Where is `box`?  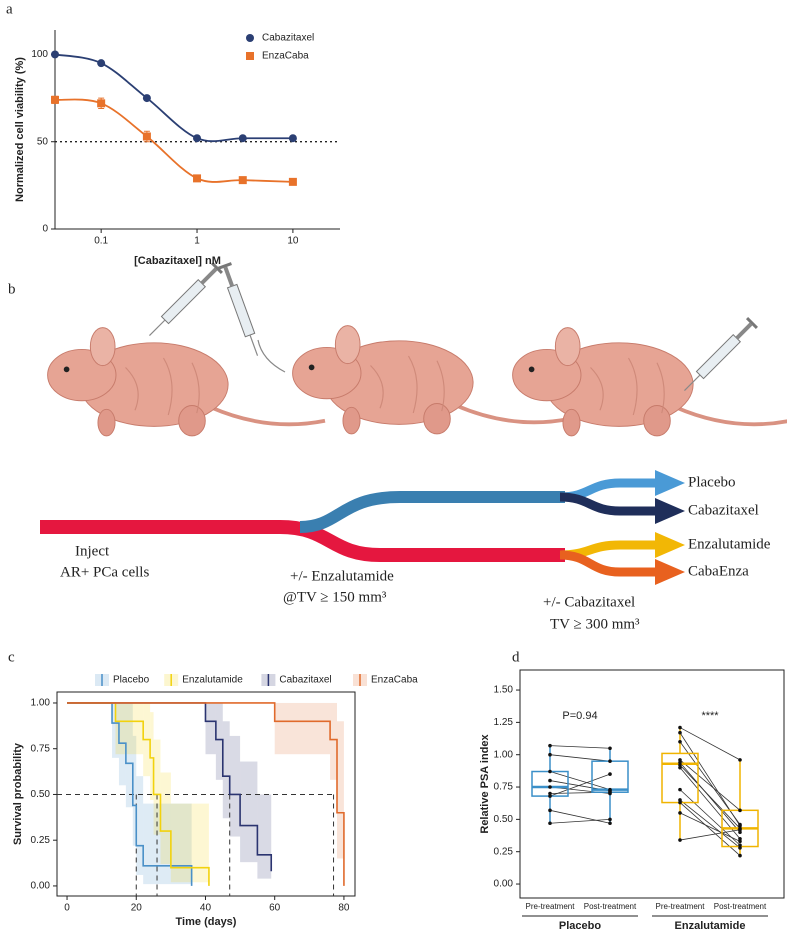
box is located at coordinates (610, 776).